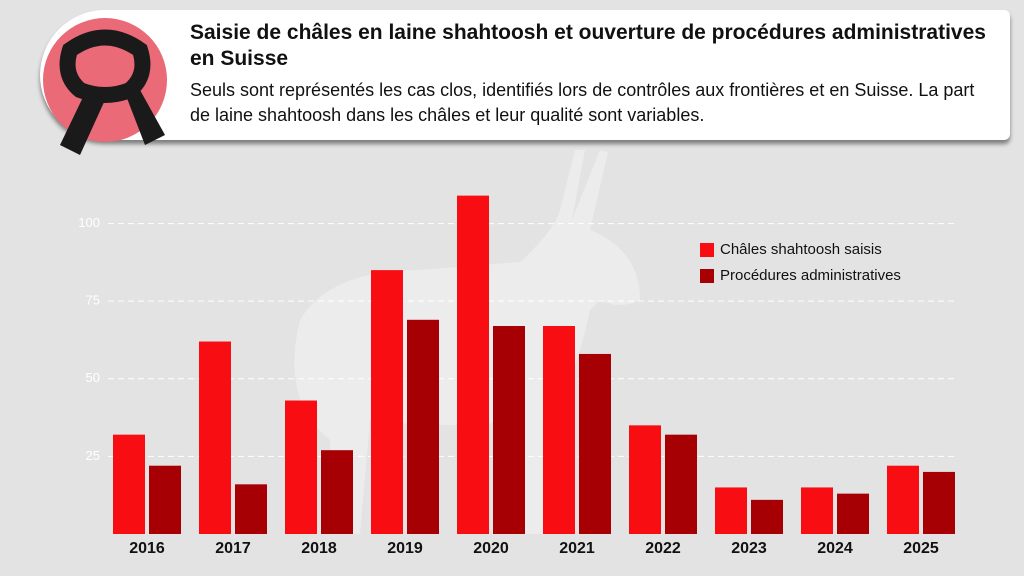 This screenshot has width=1024, height=576. Describe the element at coordinates (749, 548) in the screenshot. I see `x-tick-label: 2023` at that location.